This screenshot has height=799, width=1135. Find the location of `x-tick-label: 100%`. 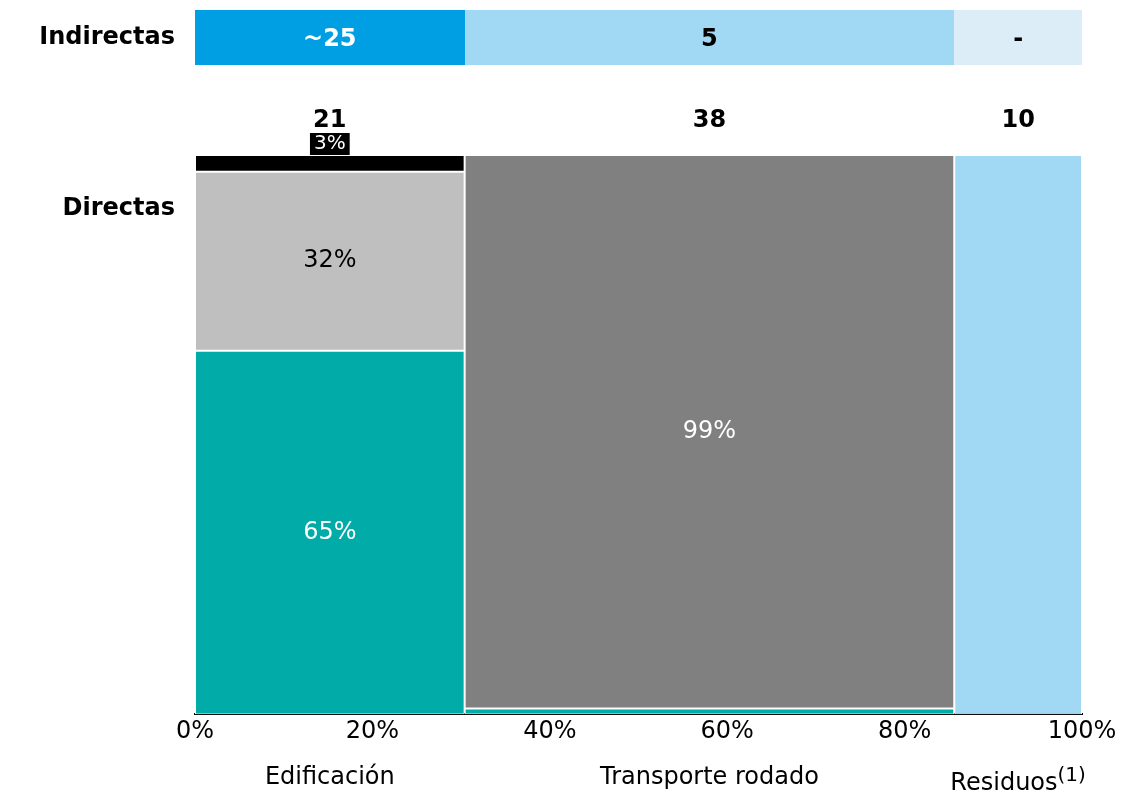

x-tick-label: 100% is located at coordinates (1082, 729).